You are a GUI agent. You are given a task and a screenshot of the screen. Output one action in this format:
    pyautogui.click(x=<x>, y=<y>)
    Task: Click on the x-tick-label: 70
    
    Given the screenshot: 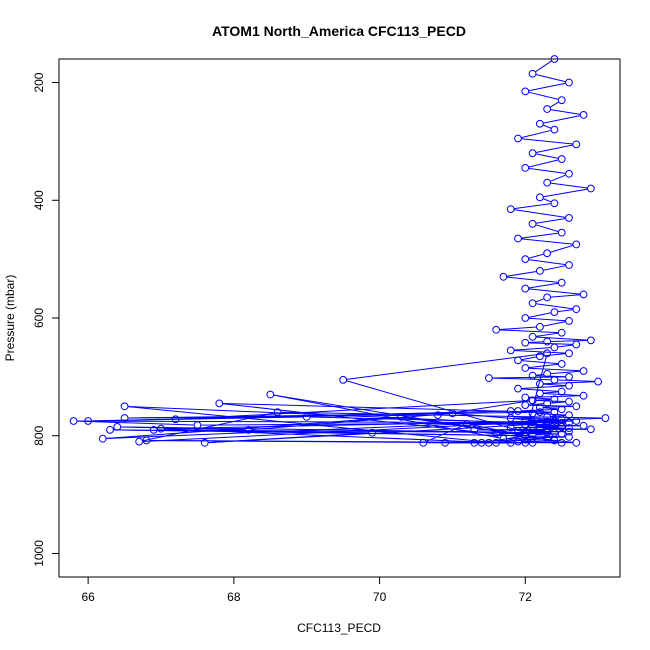 What is the action you would take?
    pyautogui.click(x=380, y=597)
    